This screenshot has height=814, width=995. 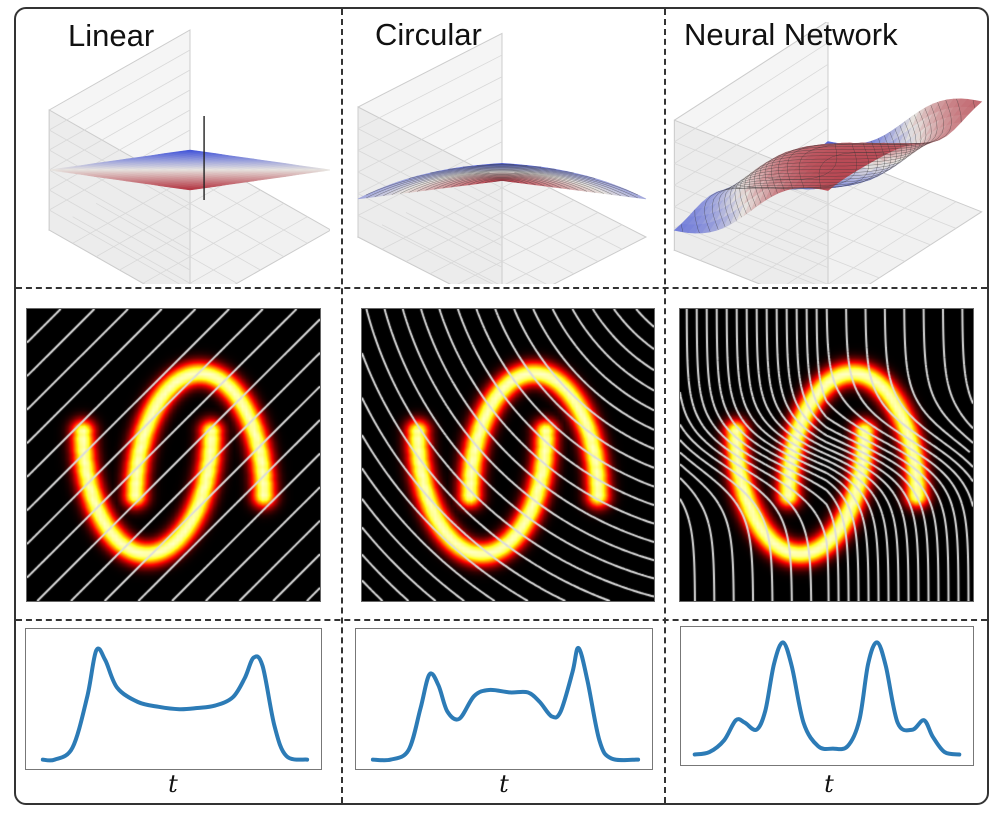 I want to click on surface-axes-box, so click(x=189, y=156).